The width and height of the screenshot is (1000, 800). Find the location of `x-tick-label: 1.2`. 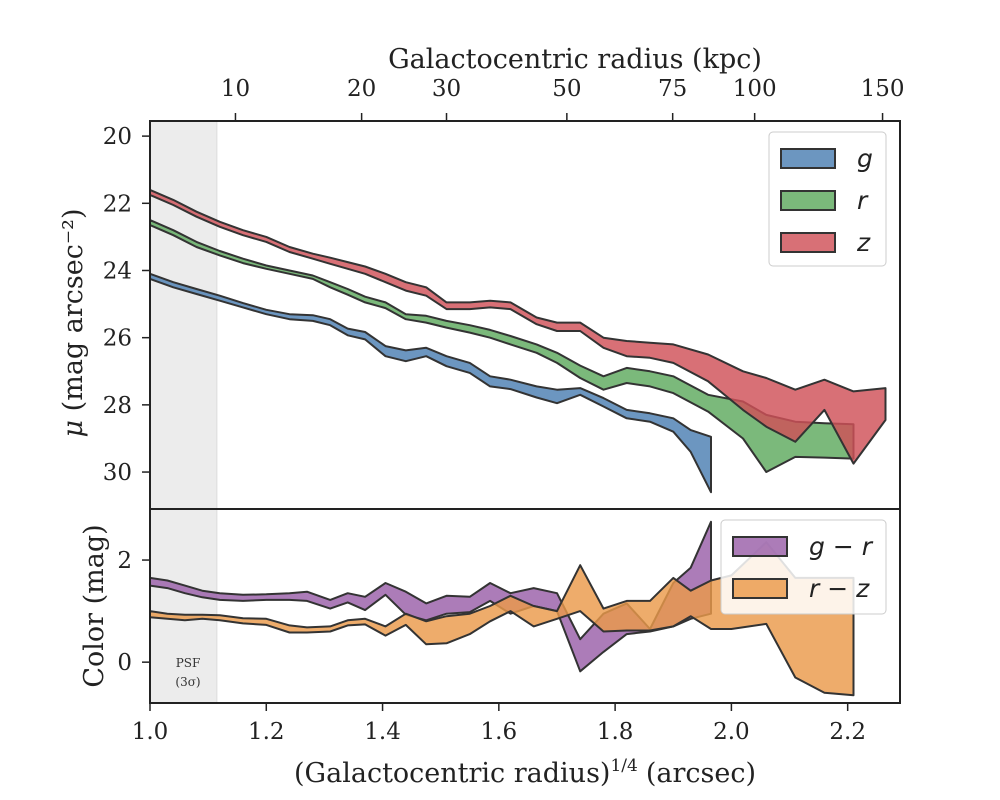

x-tick-label: 1.2 is located at coordinates (266, 732).